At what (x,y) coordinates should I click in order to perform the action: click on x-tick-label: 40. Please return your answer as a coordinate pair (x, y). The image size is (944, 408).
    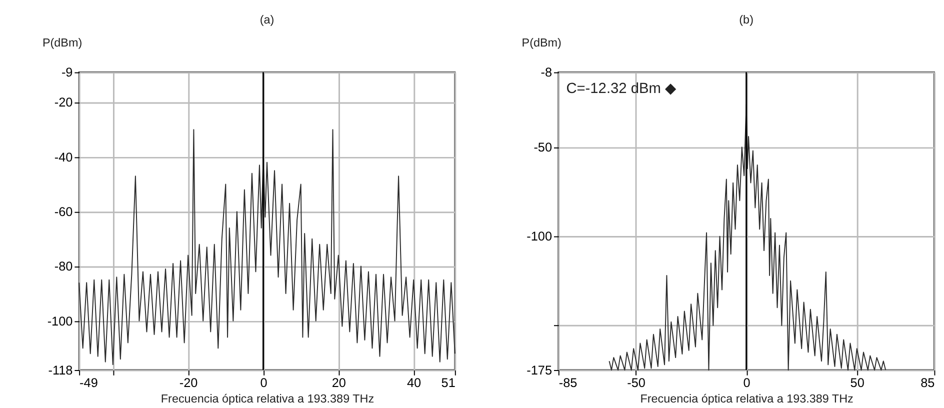
    Looking at the image, I should click on (414, 383).